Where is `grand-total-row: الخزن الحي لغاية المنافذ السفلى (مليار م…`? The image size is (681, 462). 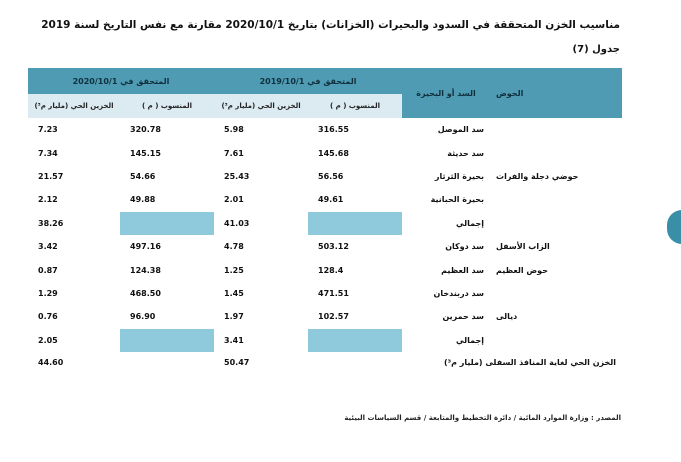 grand-total-row: الخزن الحي لغاية المنافذ السفلى (مليار م… is located at coordinates (325, 363).